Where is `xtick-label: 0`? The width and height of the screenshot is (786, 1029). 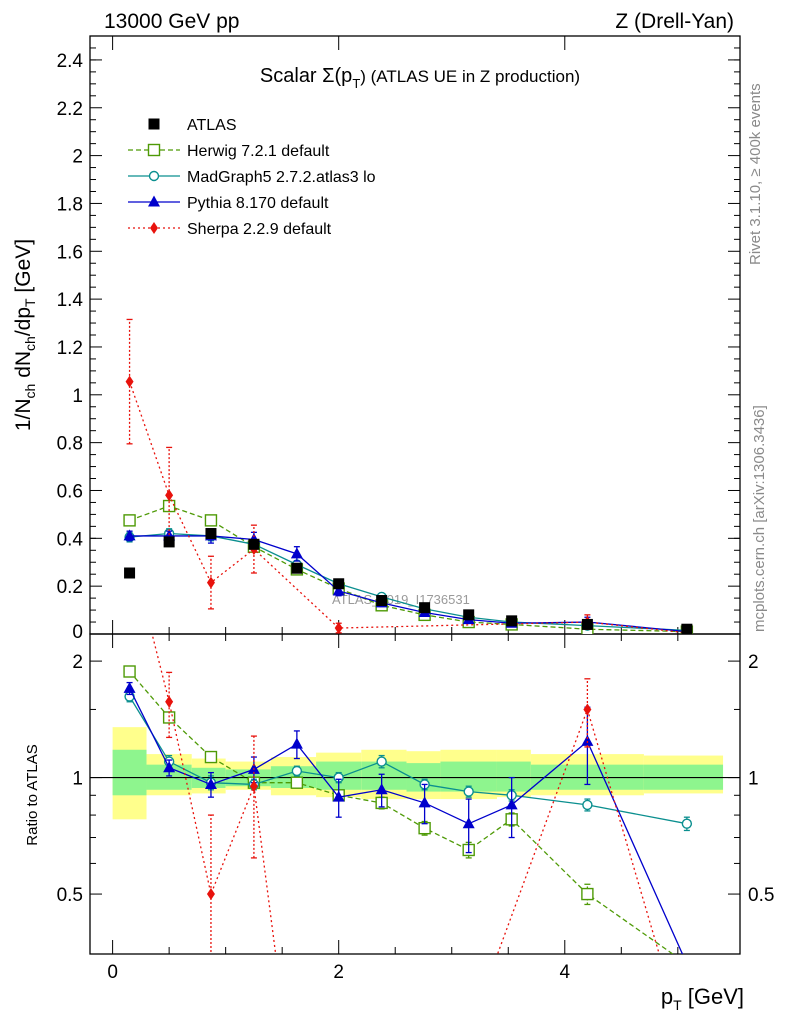
xtick-label: 0 is located at coordinates (112, 972).